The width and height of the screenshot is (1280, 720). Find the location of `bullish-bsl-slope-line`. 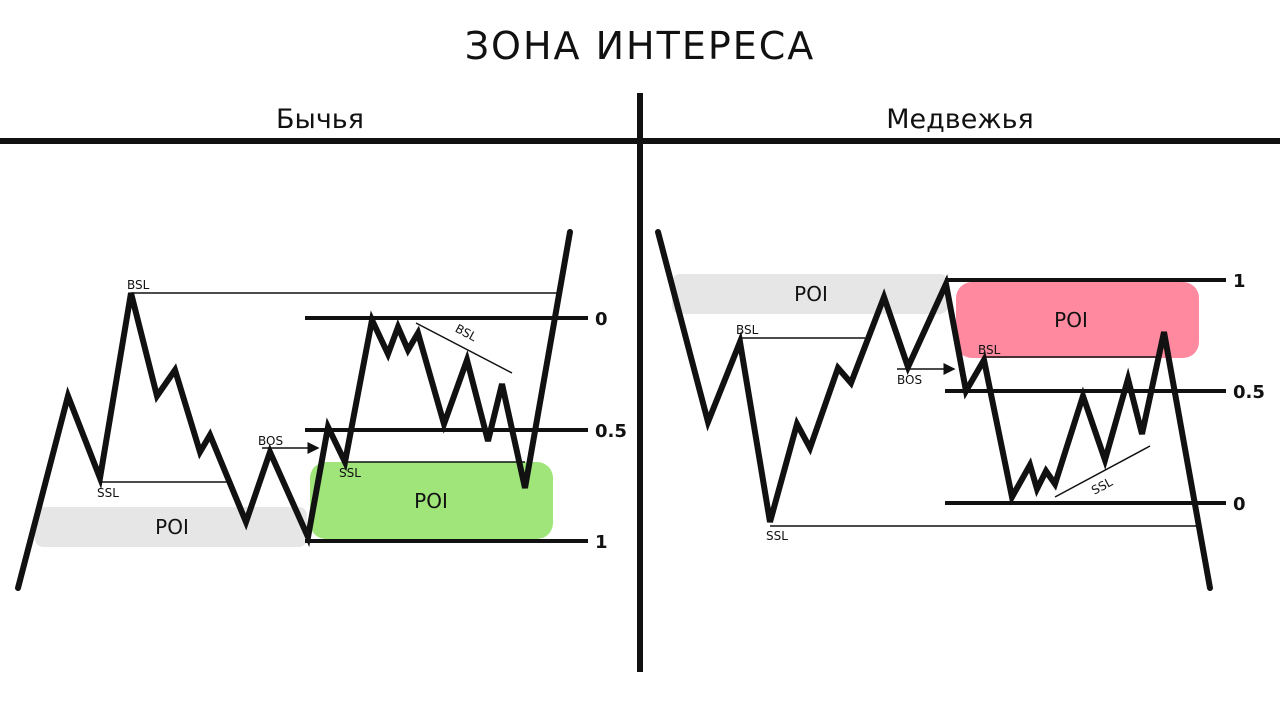

bullish-bsl-slope-line is located at coordinates (464, 348).